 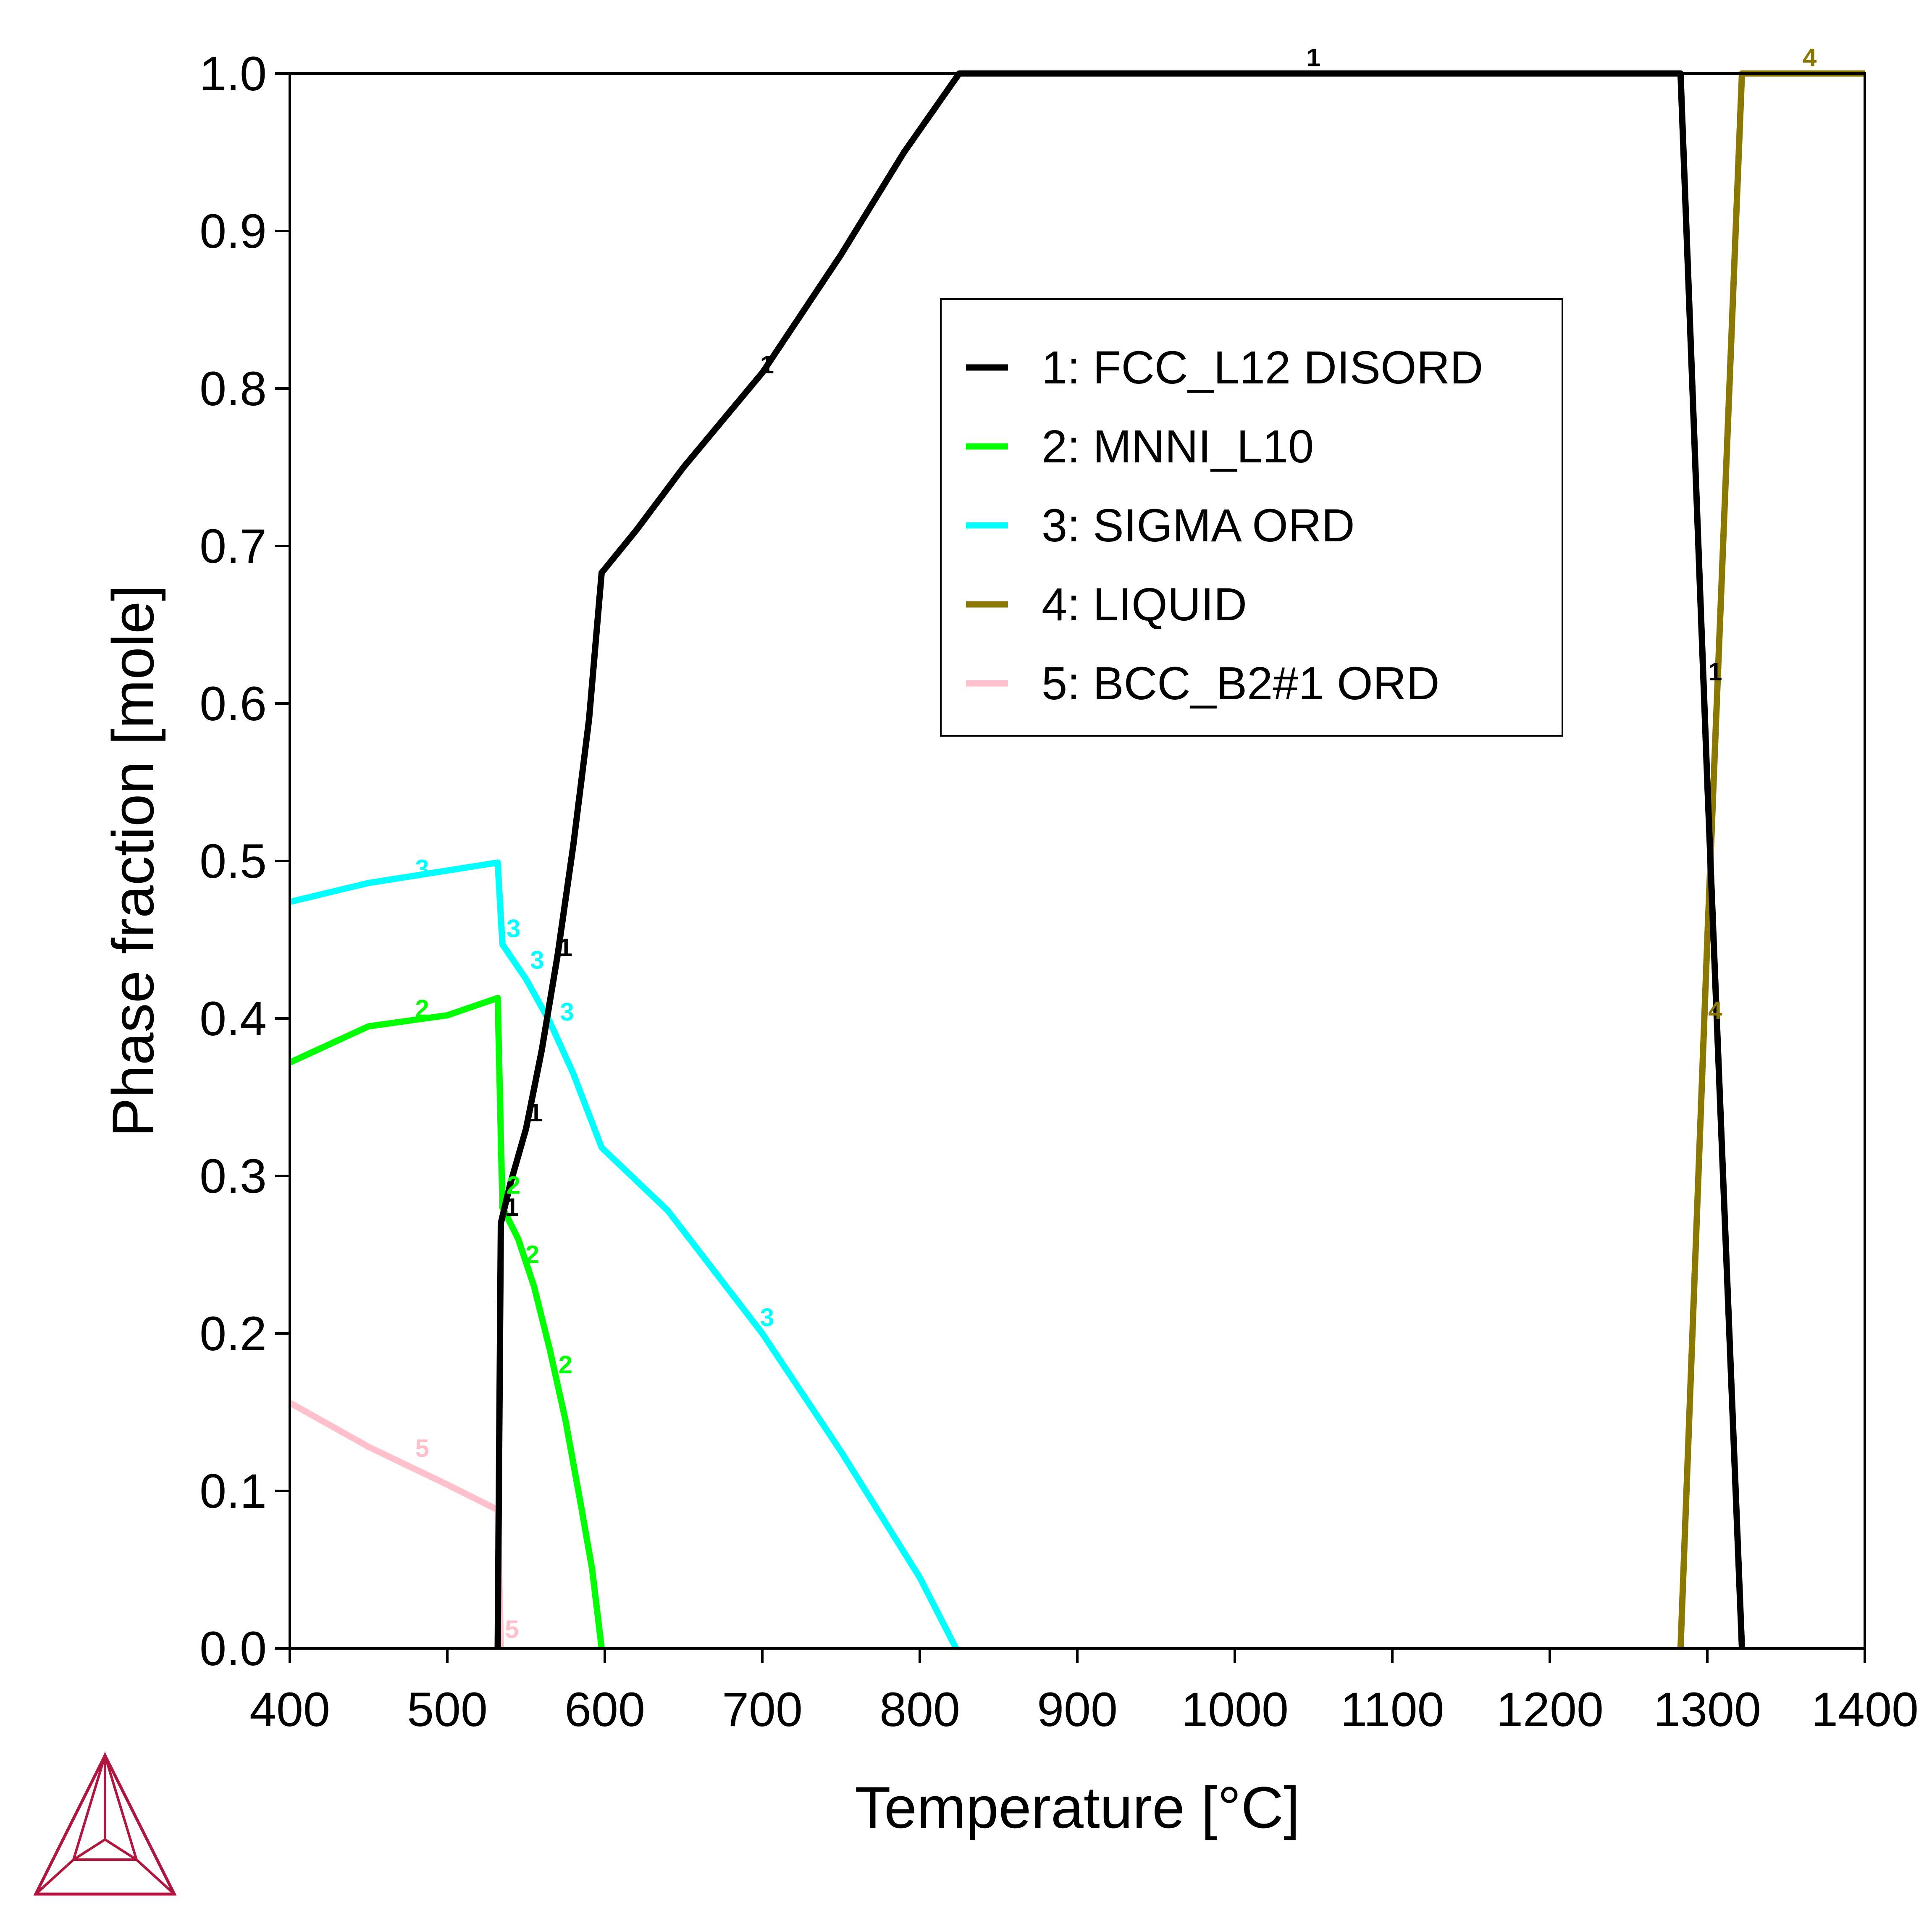 What do you see at coordinates (447, 1710) in the screenshot?
I see `x-tick-label: 500` at bounding box center [447, 1710].